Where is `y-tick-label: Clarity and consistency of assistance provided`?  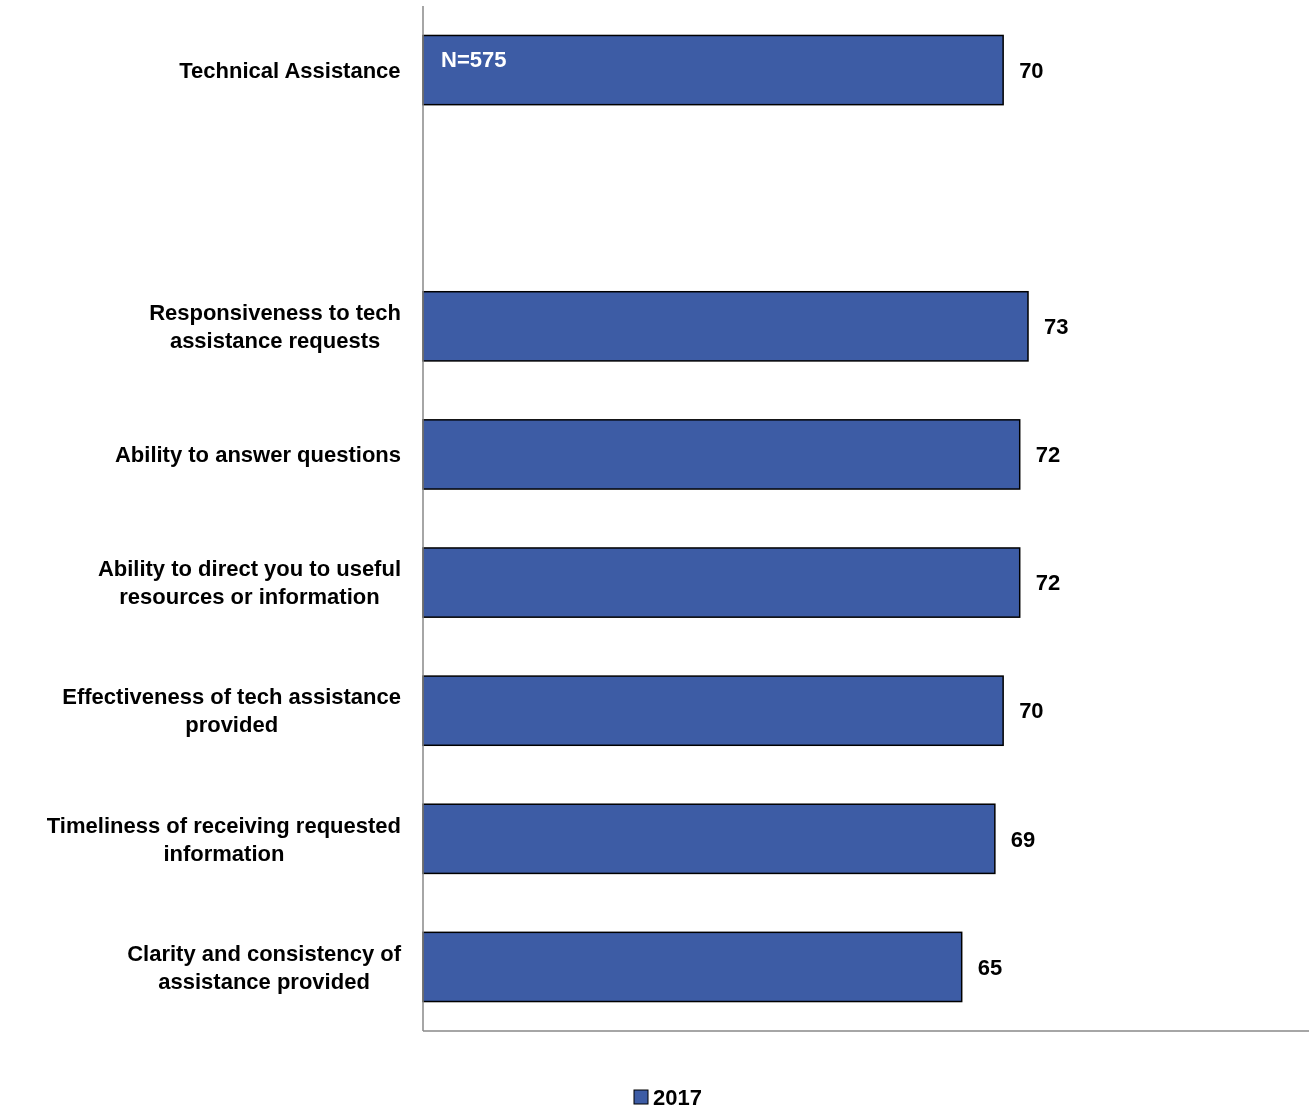 y-tick-label: Clarity and consistency of assistance provided is located at coordinates (264, 967).